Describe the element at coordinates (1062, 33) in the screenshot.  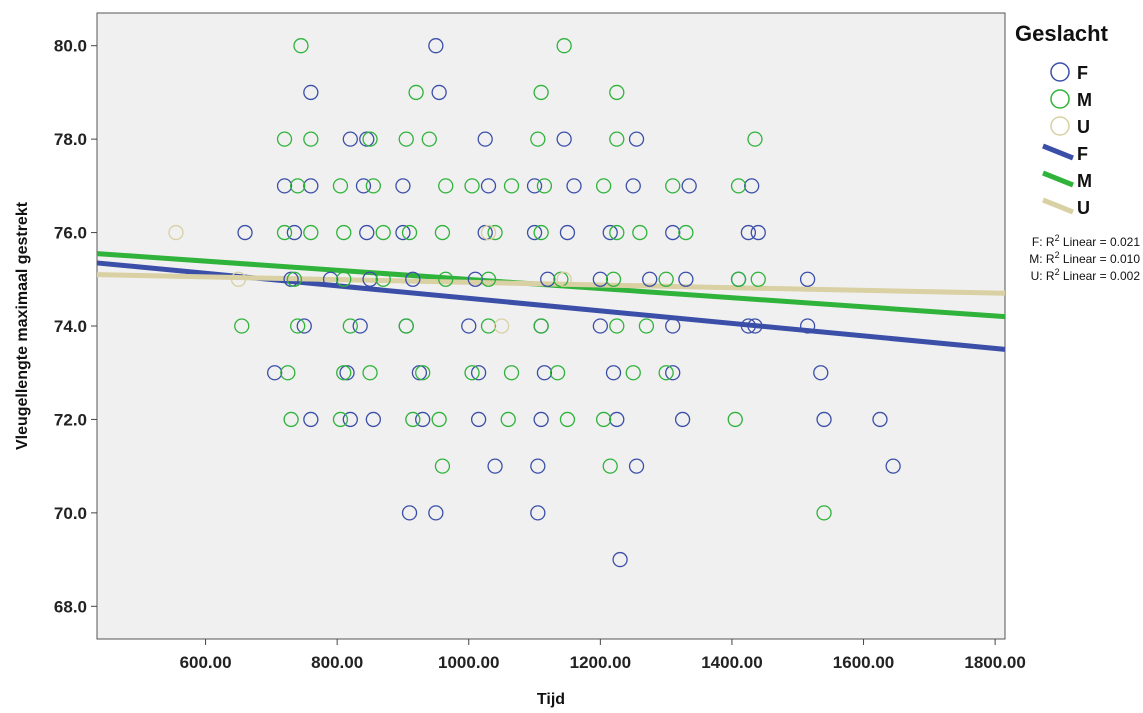
I see `legend-title: Geslacht` at that location.